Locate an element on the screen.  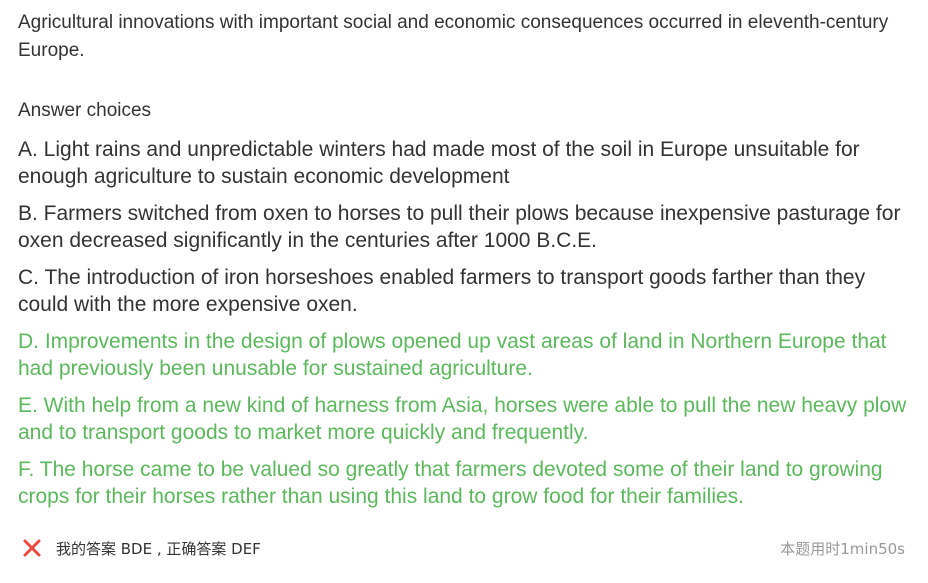
x-mark-icon is located at coordinates (32, 548).